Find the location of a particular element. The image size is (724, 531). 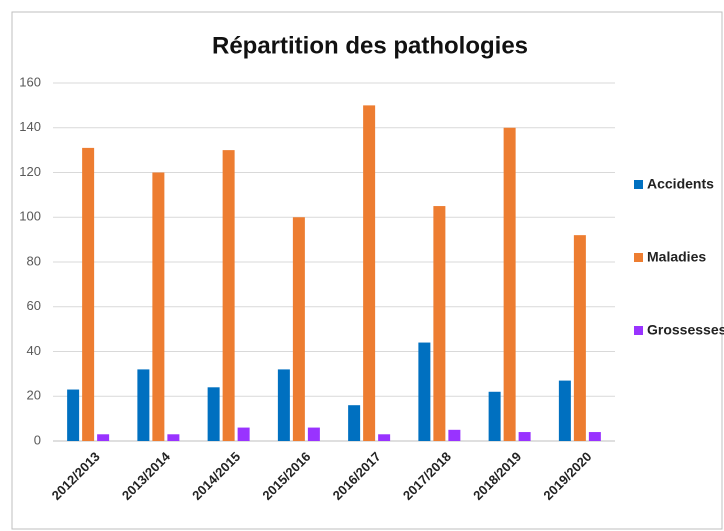

y-tick-label: 0 is located at coordinates (37, 439).